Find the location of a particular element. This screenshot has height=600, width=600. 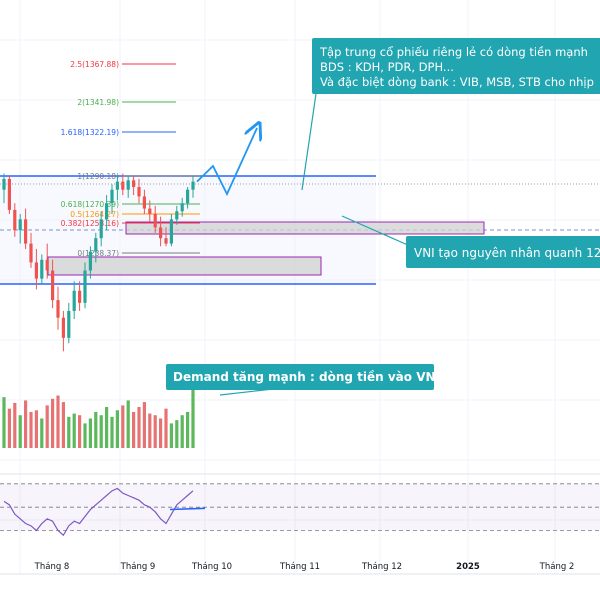

forecast-arrow is located at coordinates (226, 162).